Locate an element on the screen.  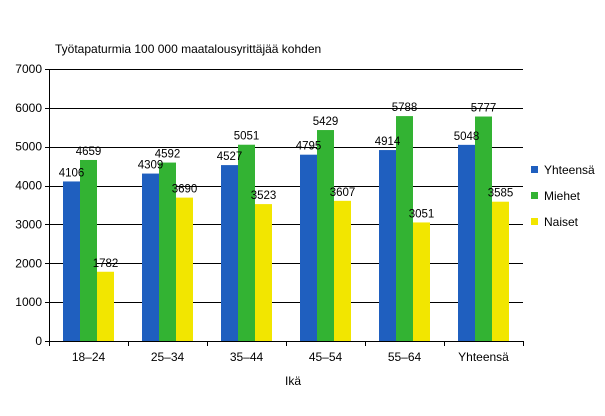
data-label: 4106 is located at coordinates (72, 173).